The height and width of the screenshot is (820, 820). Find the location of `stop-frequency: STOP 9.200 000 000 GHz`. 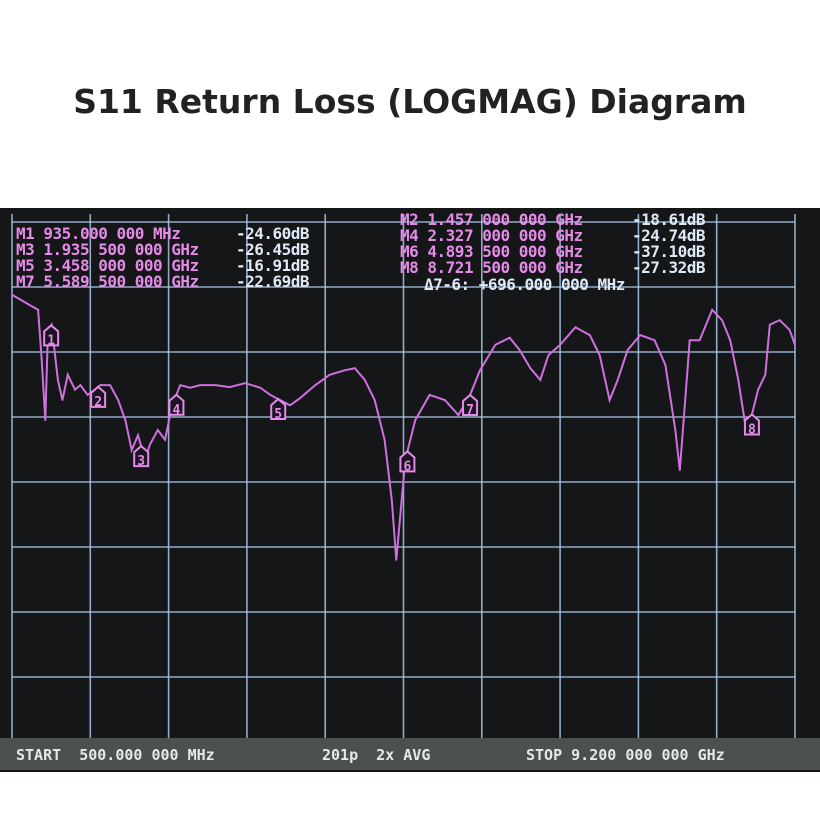

stop-frequency: STOP 9.200 000 000 GHz is located at coordinates (625, 755).